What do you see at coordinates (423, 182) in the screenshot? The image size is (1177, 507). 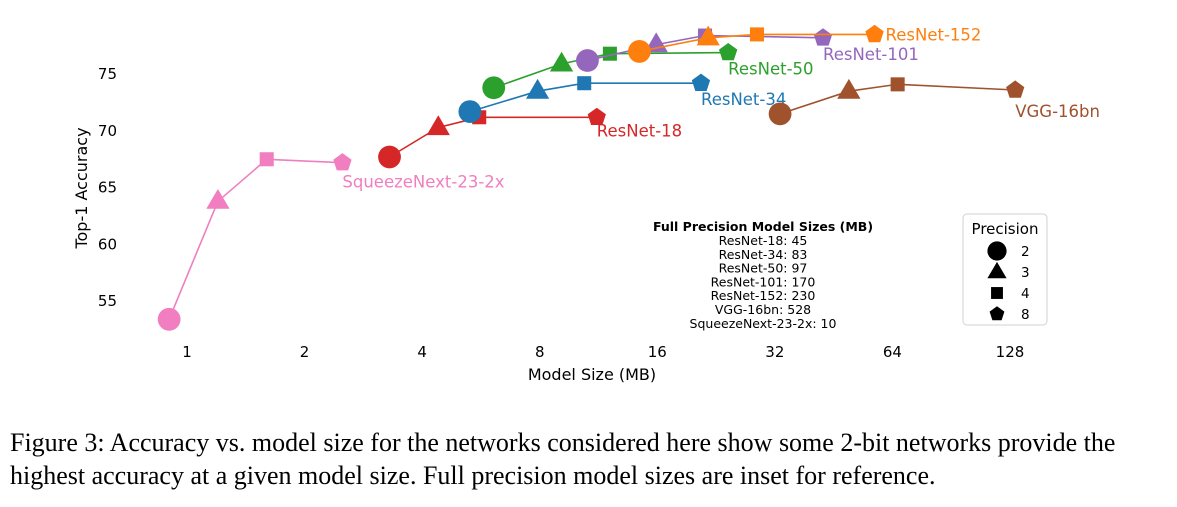 I see `series-label-squeezenext-23-2x: SqueezeNext-23-2x` at bounding box center [423, 182].